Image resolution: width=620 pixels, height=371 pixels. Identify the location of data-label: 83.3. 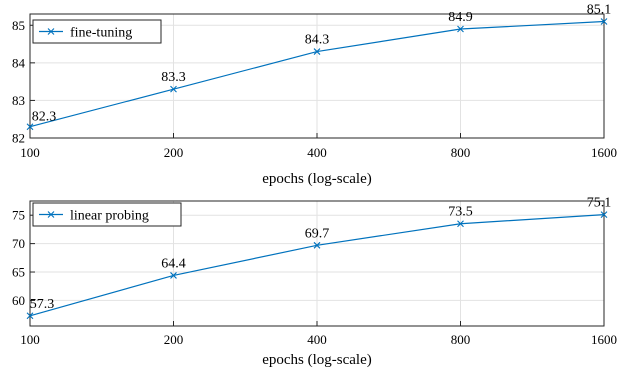
(173, 77).